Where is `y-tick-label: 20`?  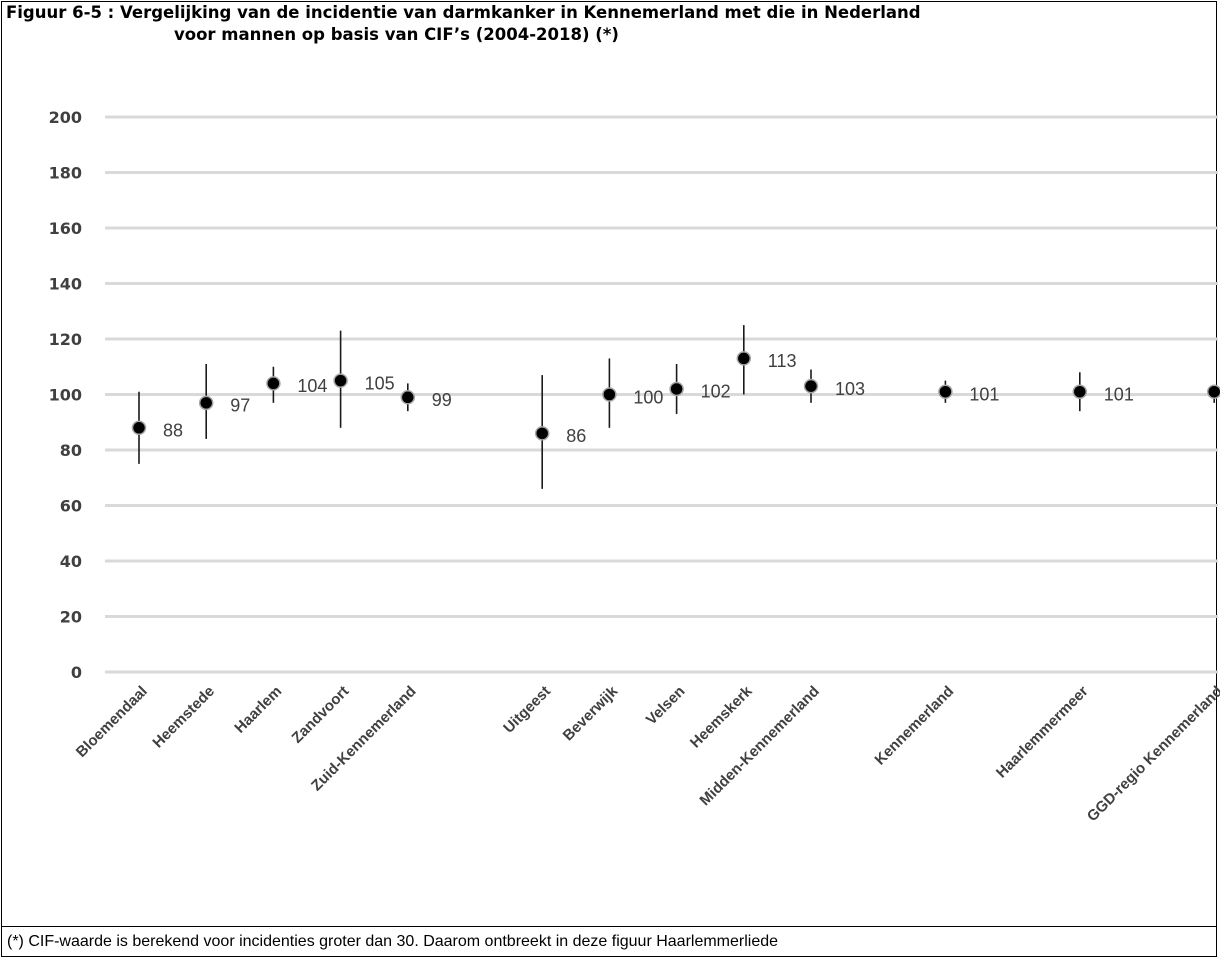 y-tick-label: 20 is located at coordinates (71, 617).